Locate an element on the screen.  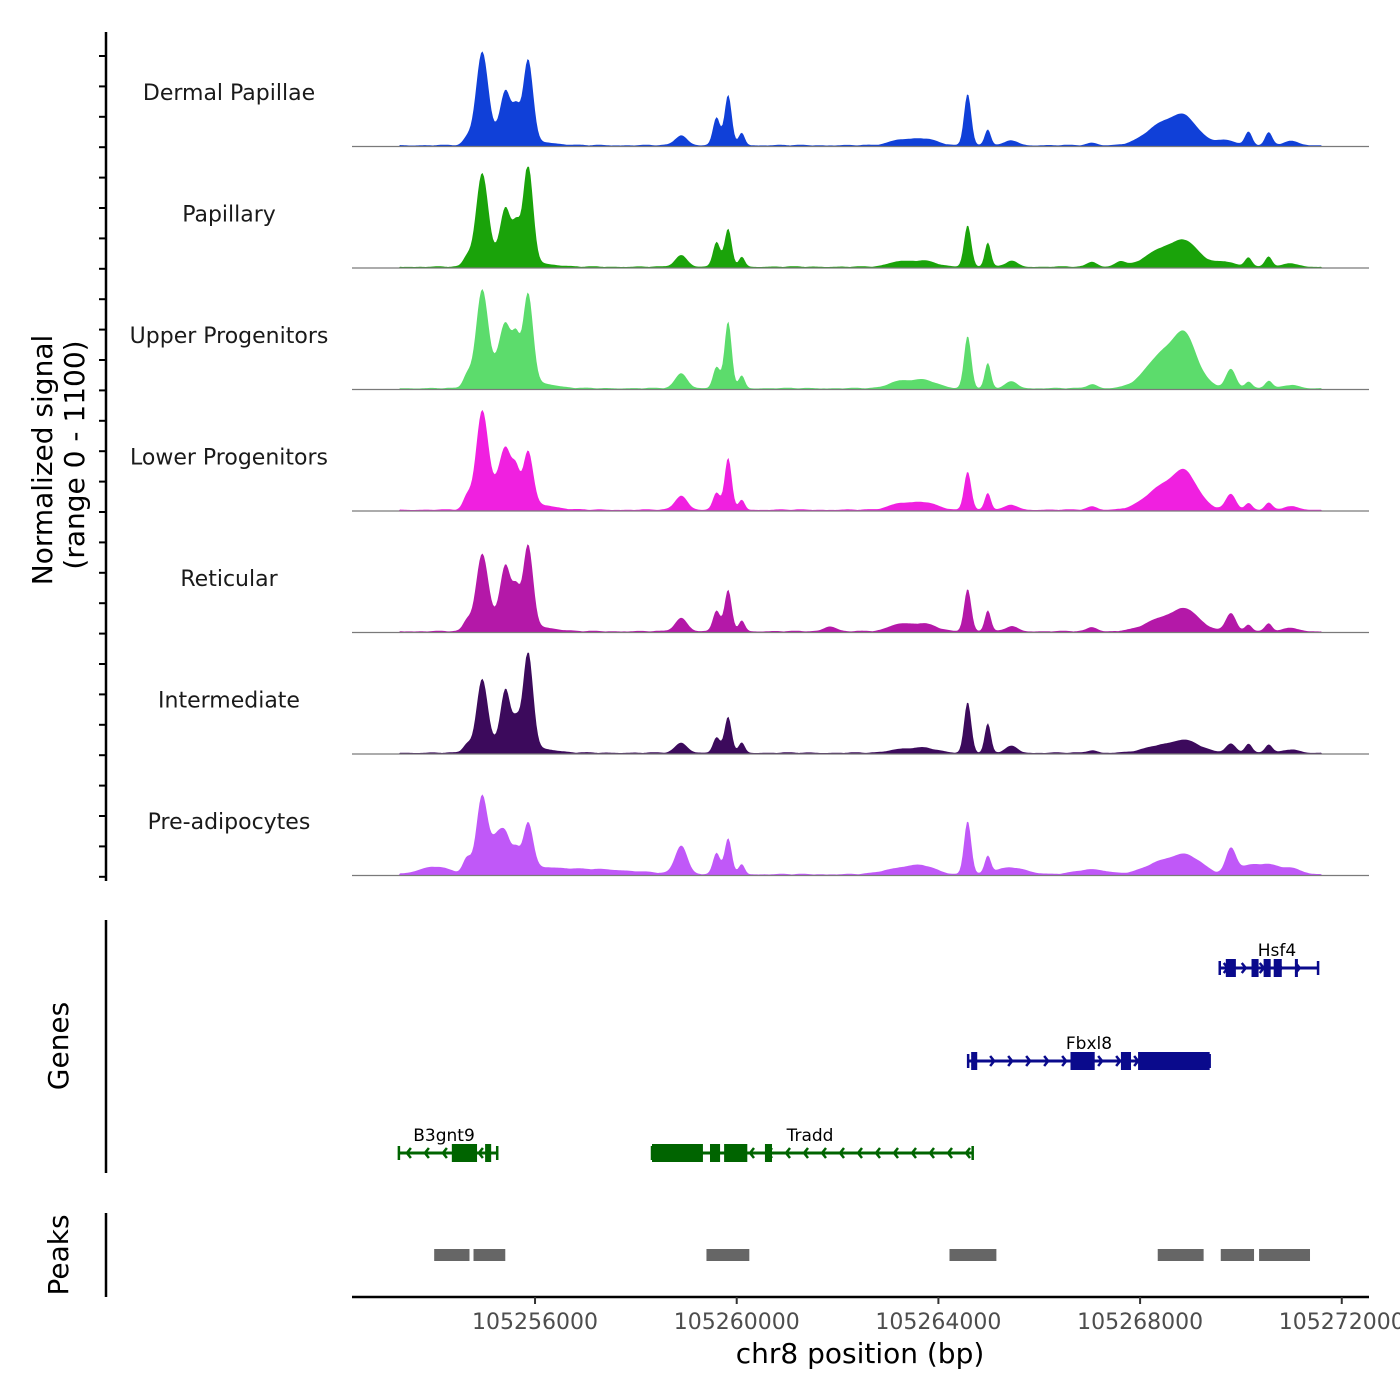
genes-panel-title: Genes is located at coordinates (58, 1046).